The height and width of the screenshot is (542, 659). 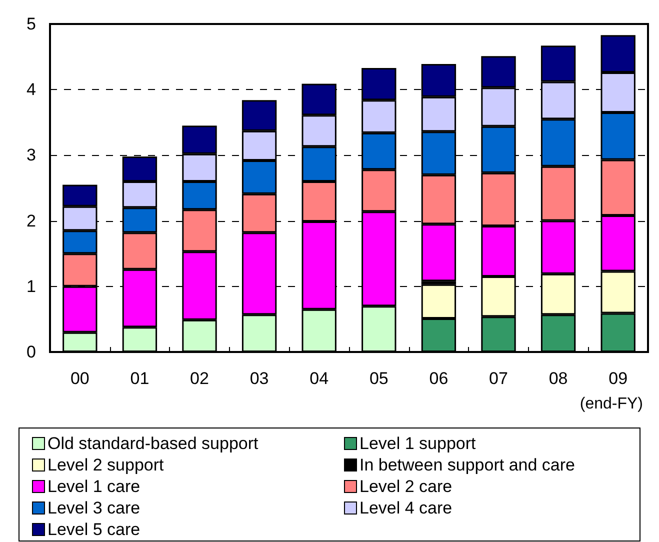 What do you see at coordinates (31, 90) in the screenshot?
I see `y-tick-label: 4` at bounding box center [31, 90].